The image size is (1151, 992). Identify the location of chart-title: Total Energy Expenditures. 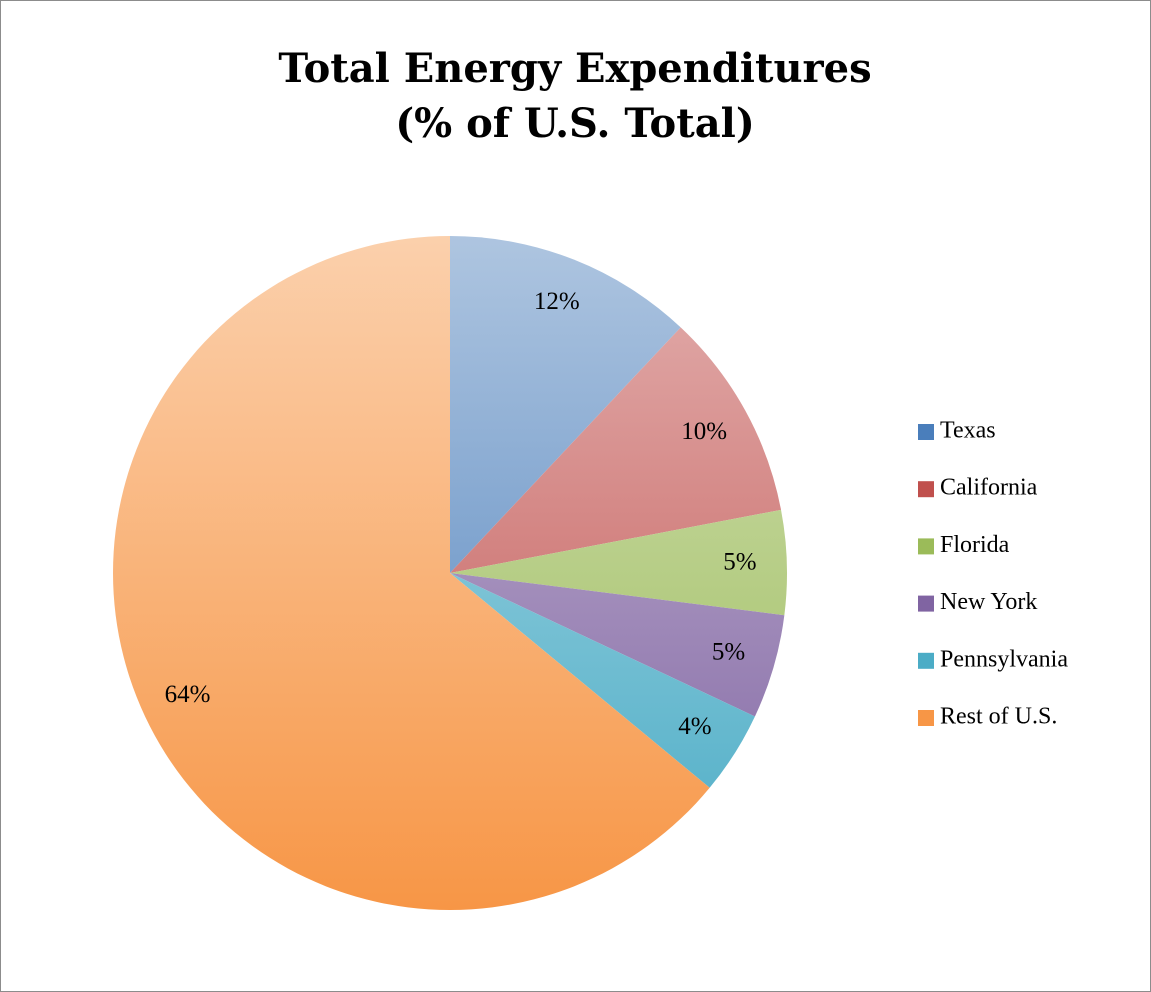
(574, 68).